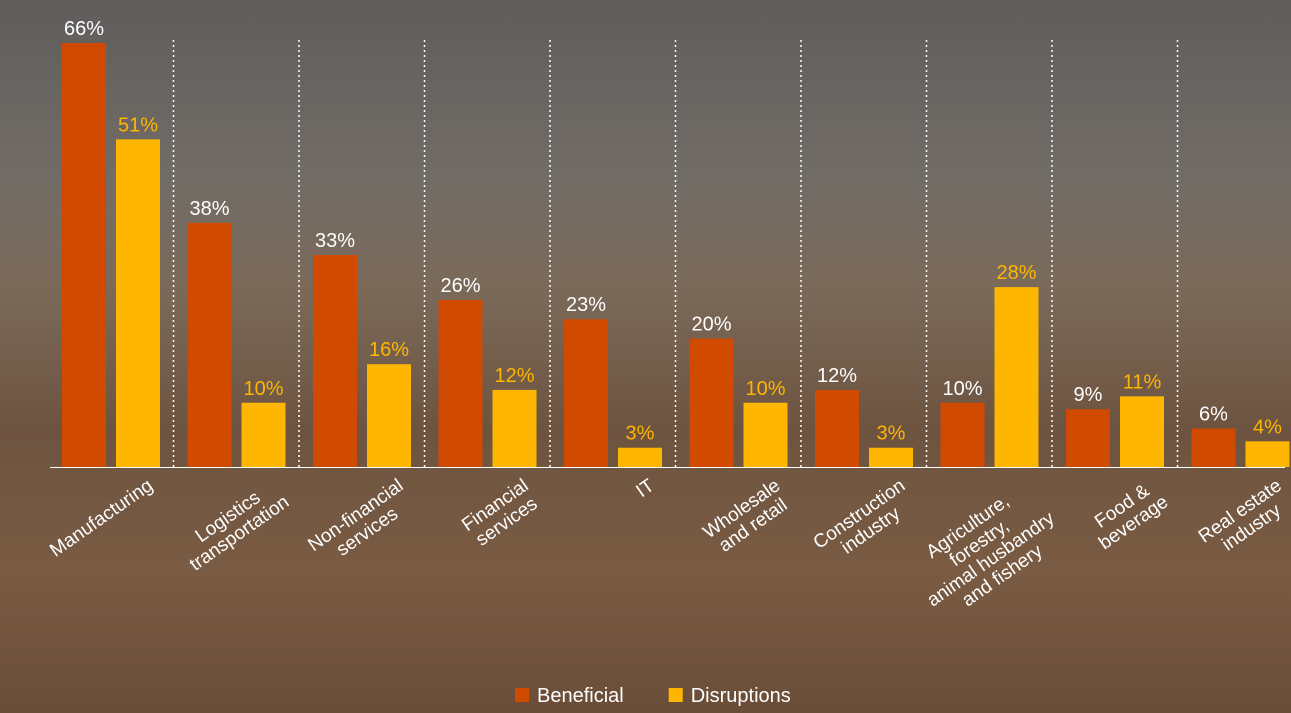  Describe the element at coordinates (335, 241) in the screenshot. I see `value-label: 33%` at that location.